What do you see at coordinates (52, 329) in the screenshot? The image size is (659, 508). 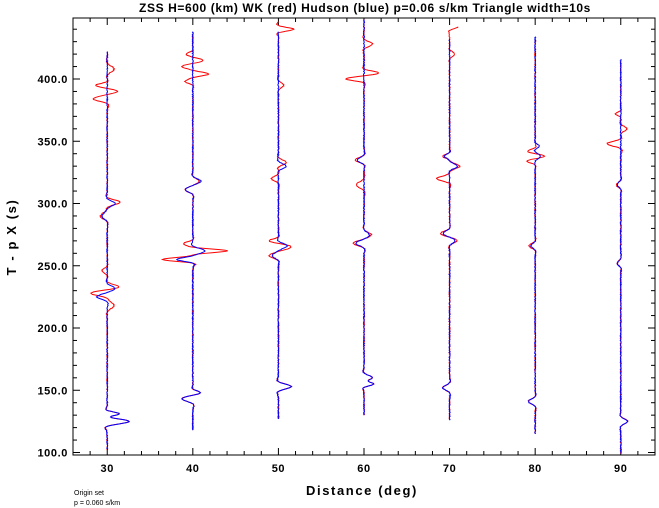 I see `y-tick-label: 200.0` at bounding box center [52, 329].